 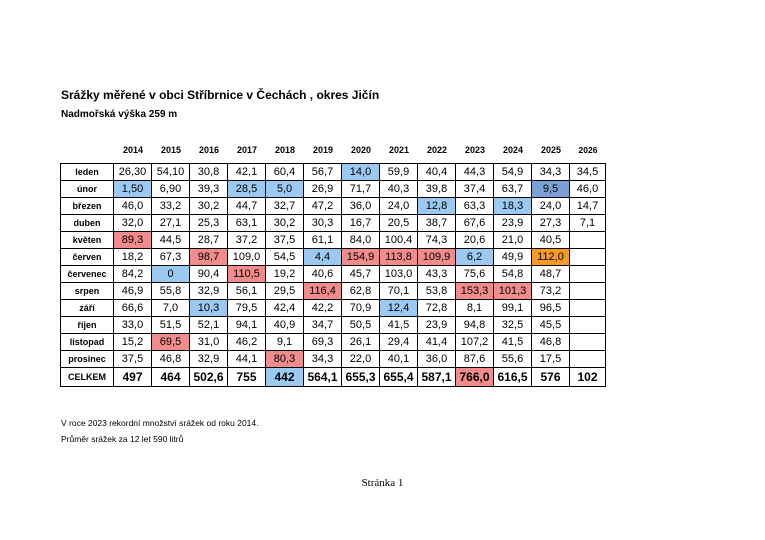 I want to click on rainfall-cell: 32,7, so click(x=284, y=206).